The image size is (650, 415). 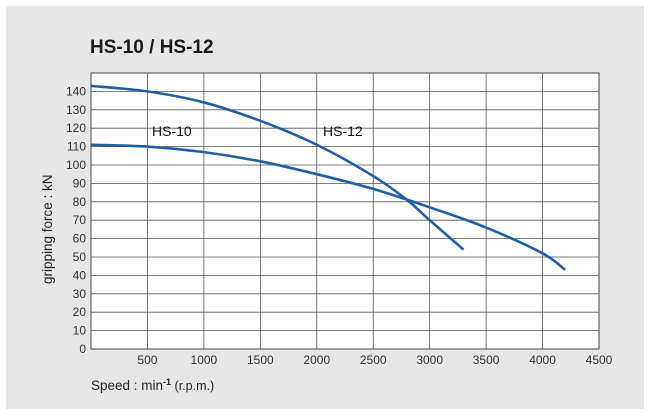 What do you see at coordinates (76, 165) in the screenshot?
I see `y-tick-label: 100` at bounding box center [76, 165].